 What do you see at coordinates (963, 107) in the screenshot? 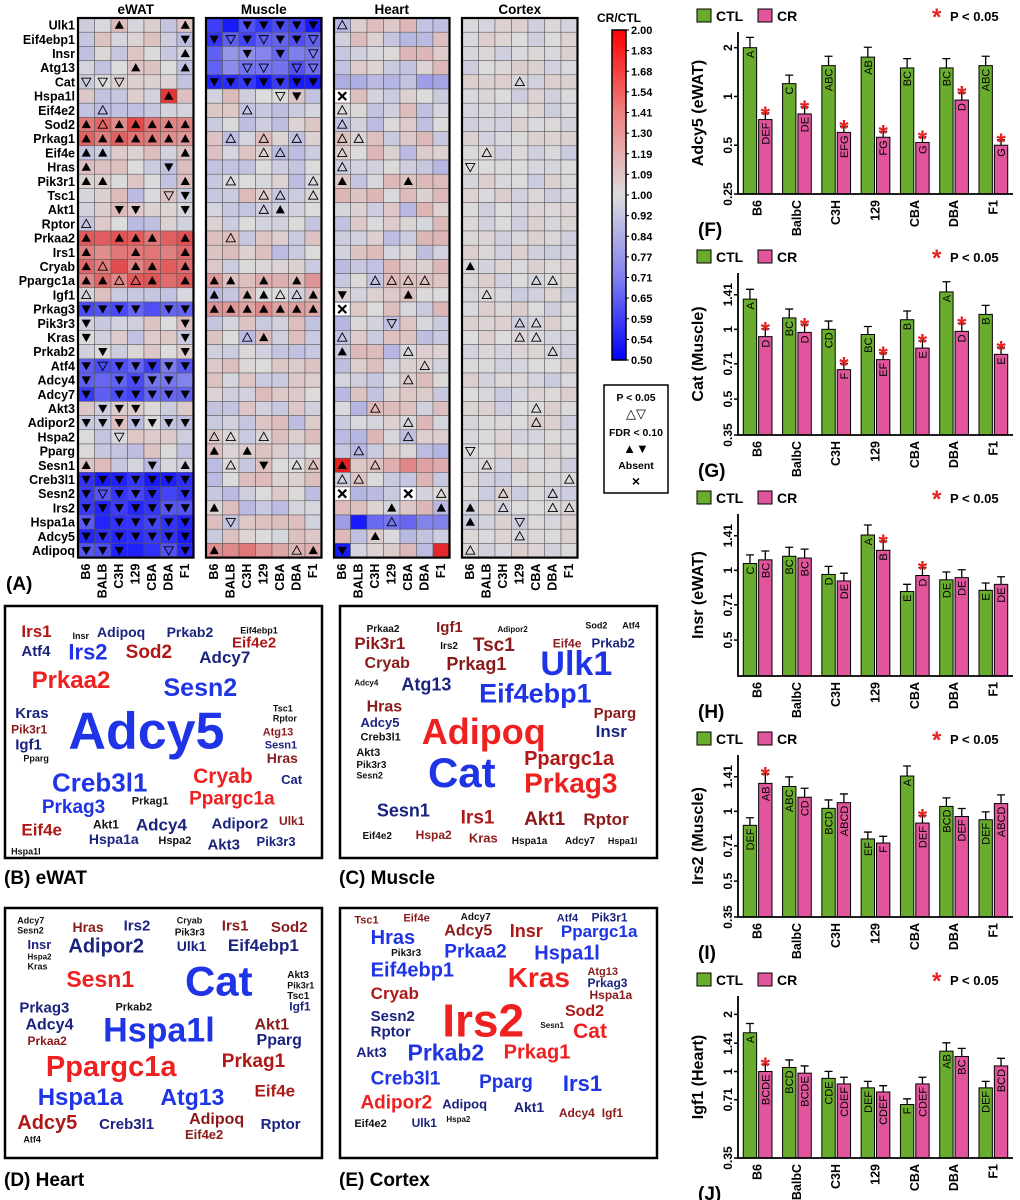
I see `group-letter: D` at bounding box center [963, 107].